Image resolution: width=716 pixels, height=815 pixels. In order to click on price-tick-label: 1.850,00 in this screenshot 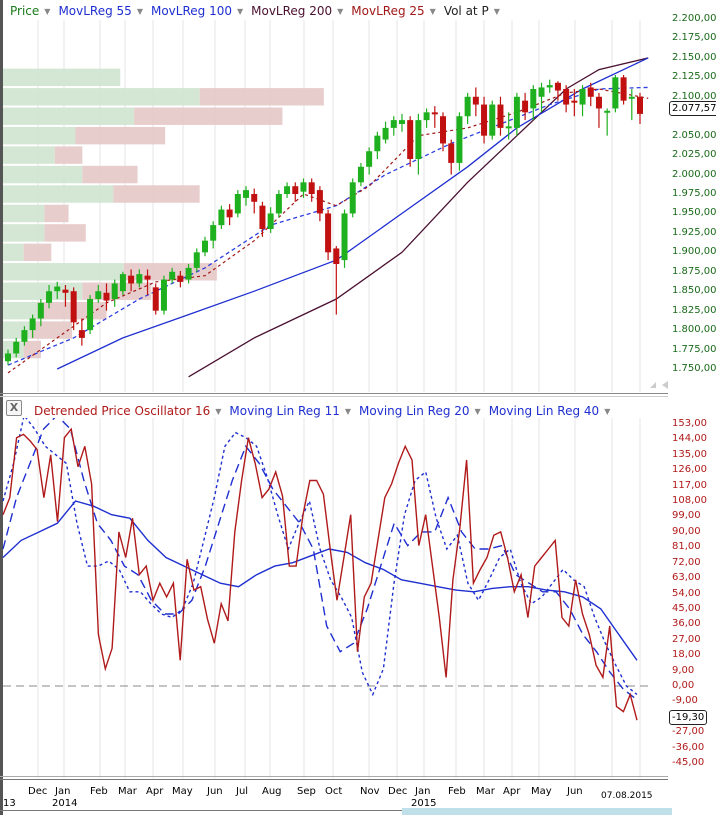, I will do `click(694, 291)`.